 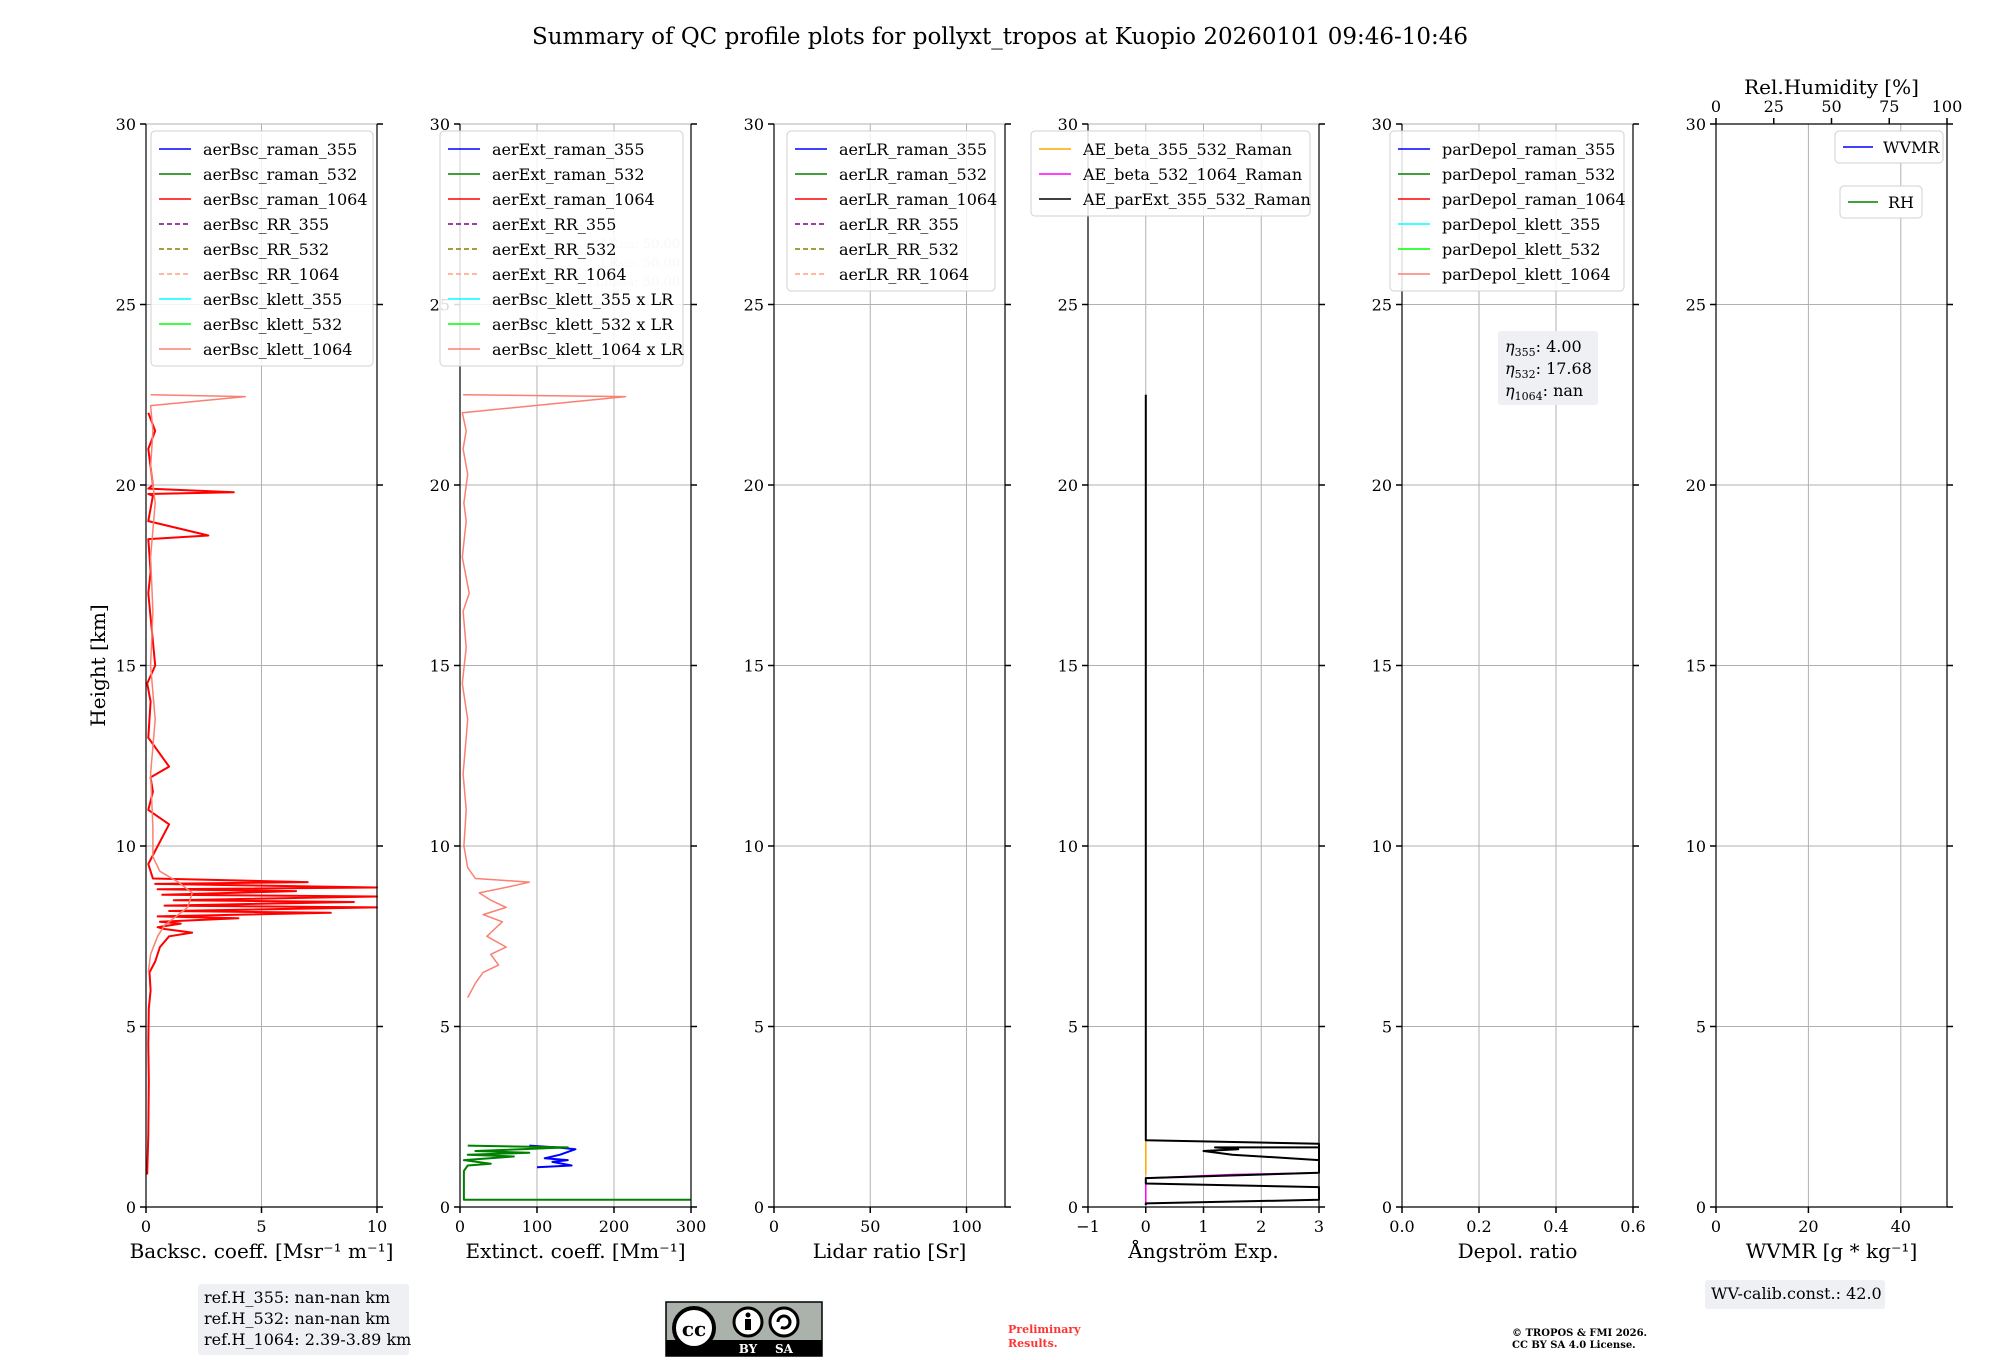 What do you see at coordinates (266, 224) in the screenshot?
I see `legend-label: aerBsc_RR_355` at bounding box center [266, 224].